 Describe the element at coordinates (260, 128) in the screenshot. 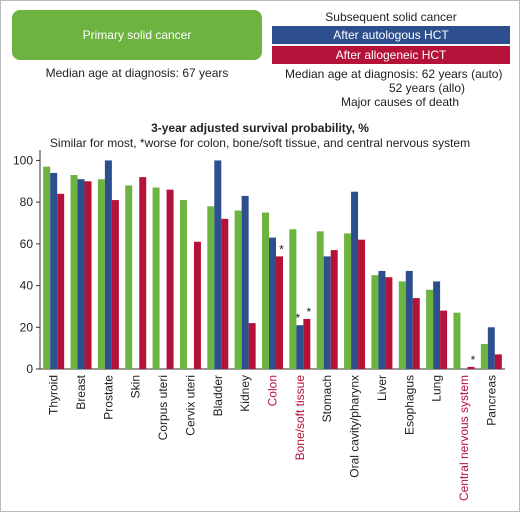

I see `chart-title: 3-year adjusted survival probability, %` at that location.